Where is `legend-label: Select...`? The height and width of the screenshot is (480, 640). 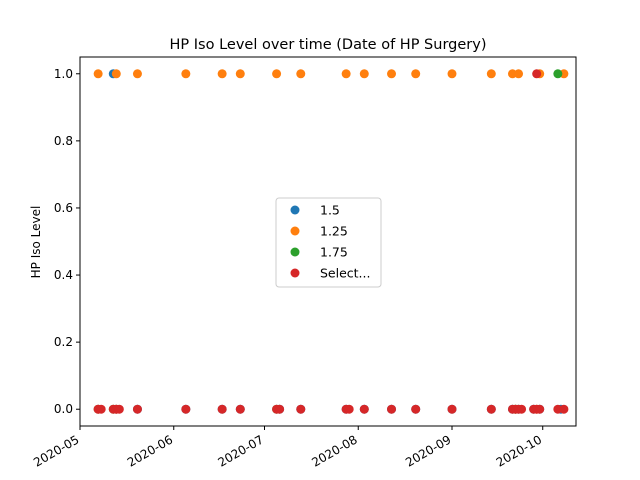 legend-label: Select... is located at coordinates (345, 273).